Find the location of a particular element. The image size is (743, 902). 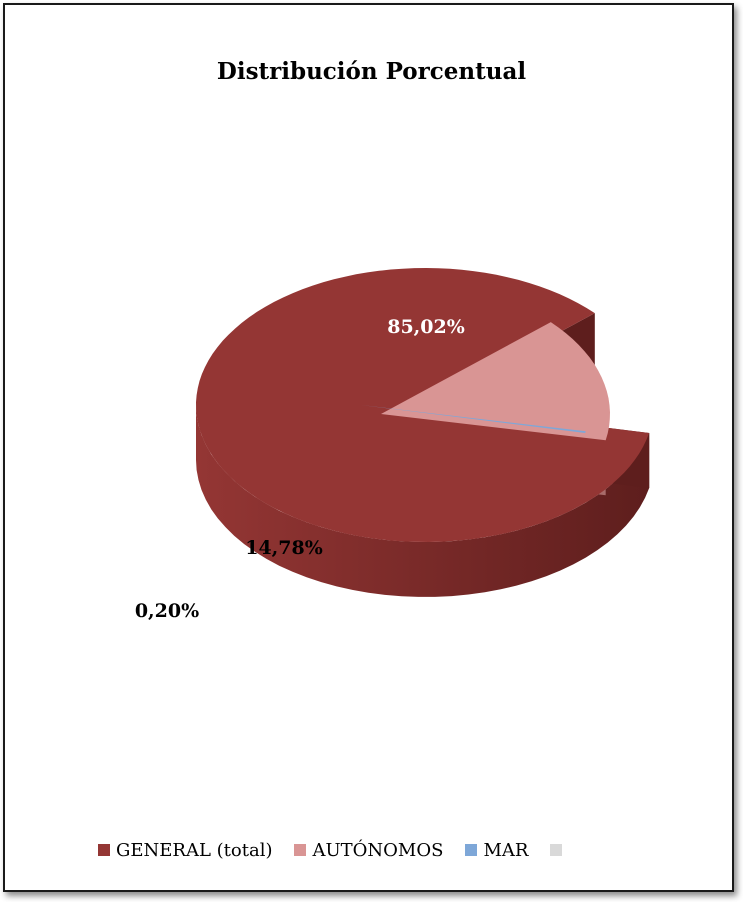

legend-item-general: GENERAL (total) is located at coordinates (185, 850).